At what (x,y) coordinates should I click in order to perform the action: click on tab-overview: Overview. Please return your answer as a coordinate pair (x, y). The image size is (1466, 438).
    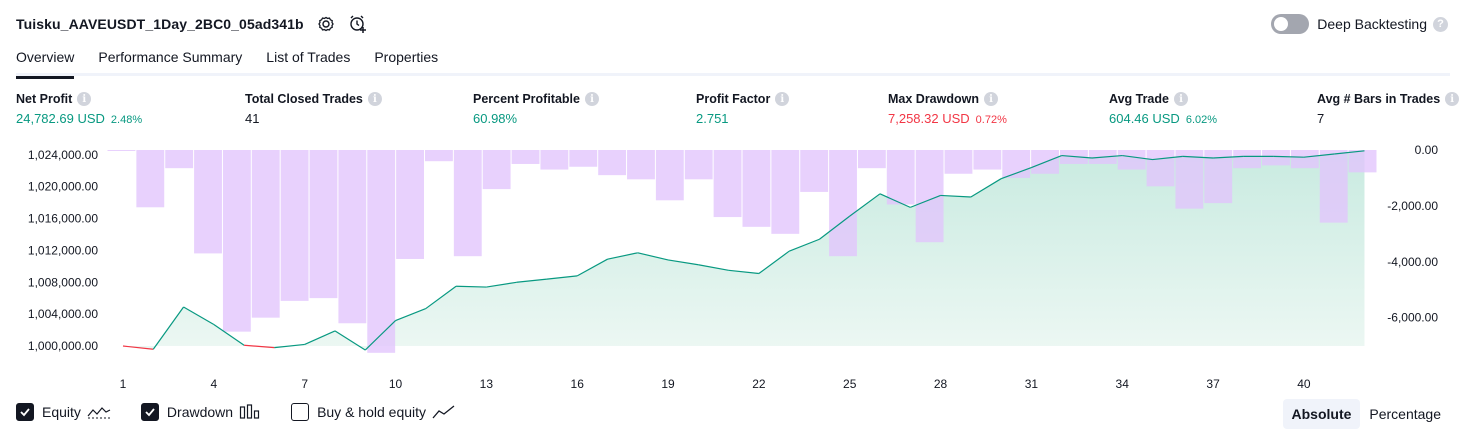
    Looking at the image, I should click on (45, 62).